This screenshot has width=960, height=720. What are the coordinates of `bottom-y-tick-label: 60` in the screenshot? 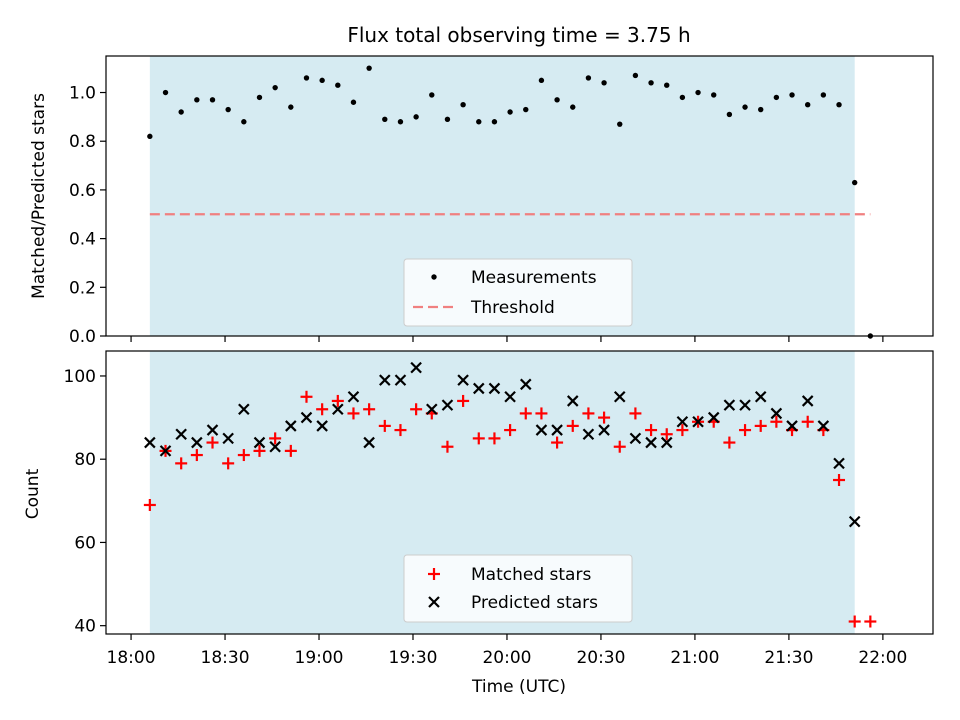 It's located at (85, 543).